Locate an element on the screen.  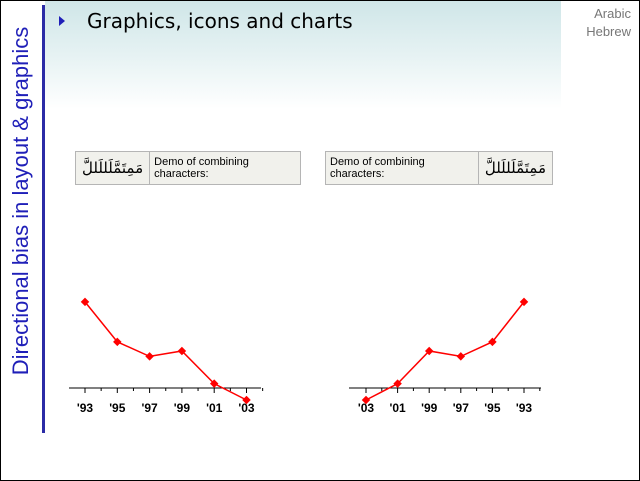
slide-heading: Graphics, icons and charts is located at coordinates (220, 21).